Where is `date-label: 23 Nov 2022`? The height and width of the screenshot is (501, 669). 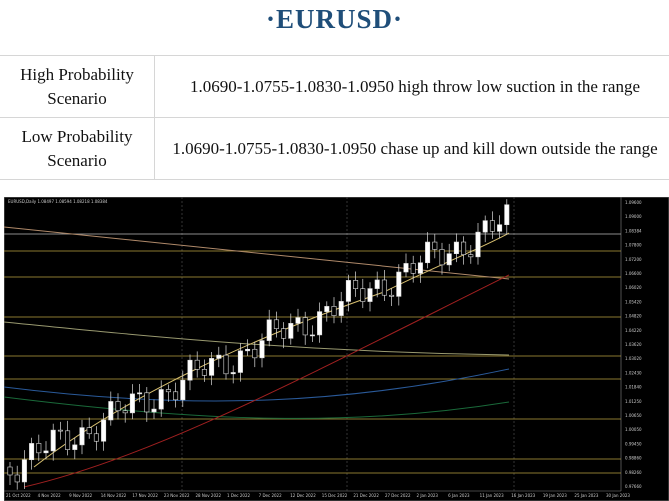
date-label: 23 Nov 2022 is located at coordinates (177, 495).